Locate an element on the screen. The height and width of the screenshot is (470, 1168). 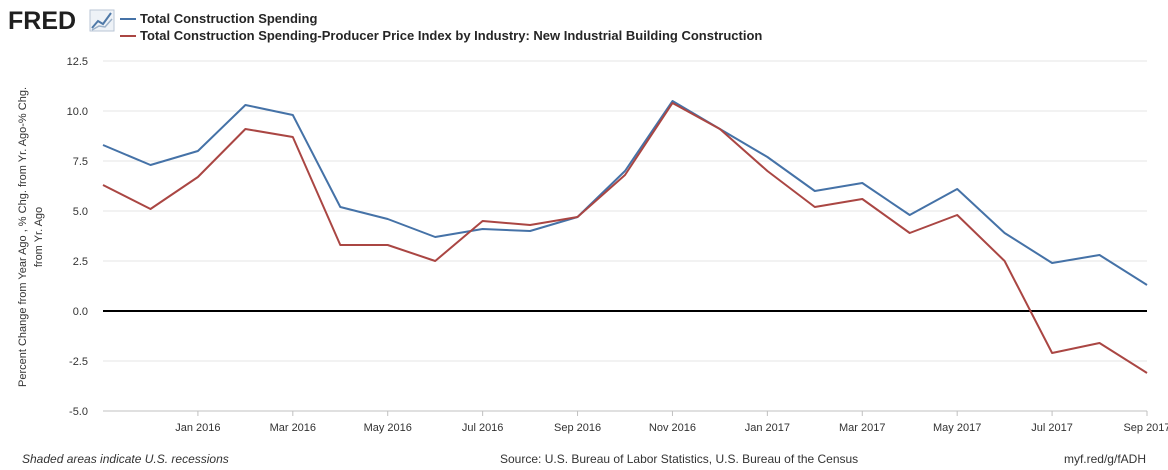
x-tick-label: Nov 2016 is located at coordinates (672, 428).